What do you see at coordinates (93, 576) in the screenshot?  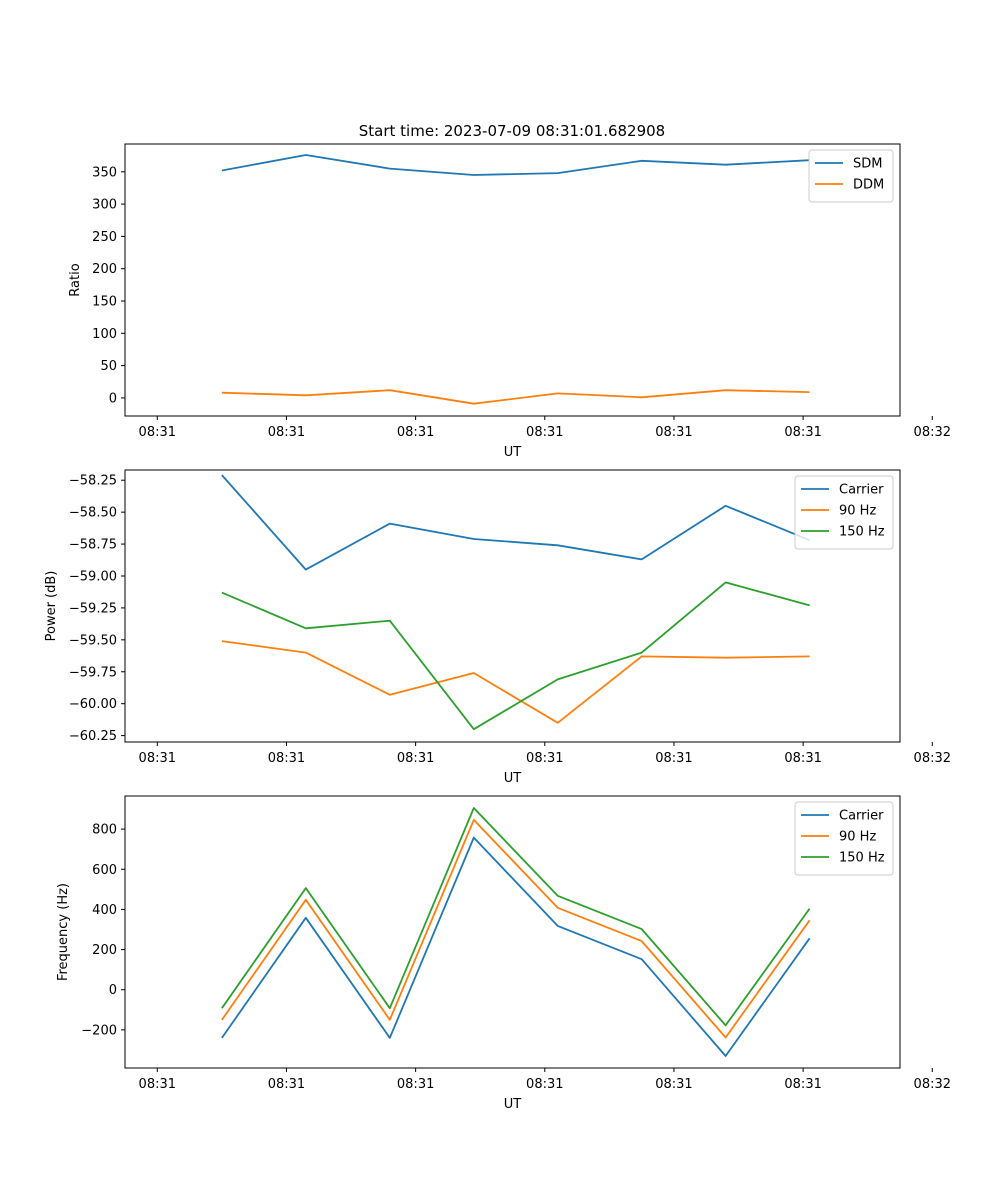 I see `y-tick-label: −59.00` at bounding box center [93, 576].